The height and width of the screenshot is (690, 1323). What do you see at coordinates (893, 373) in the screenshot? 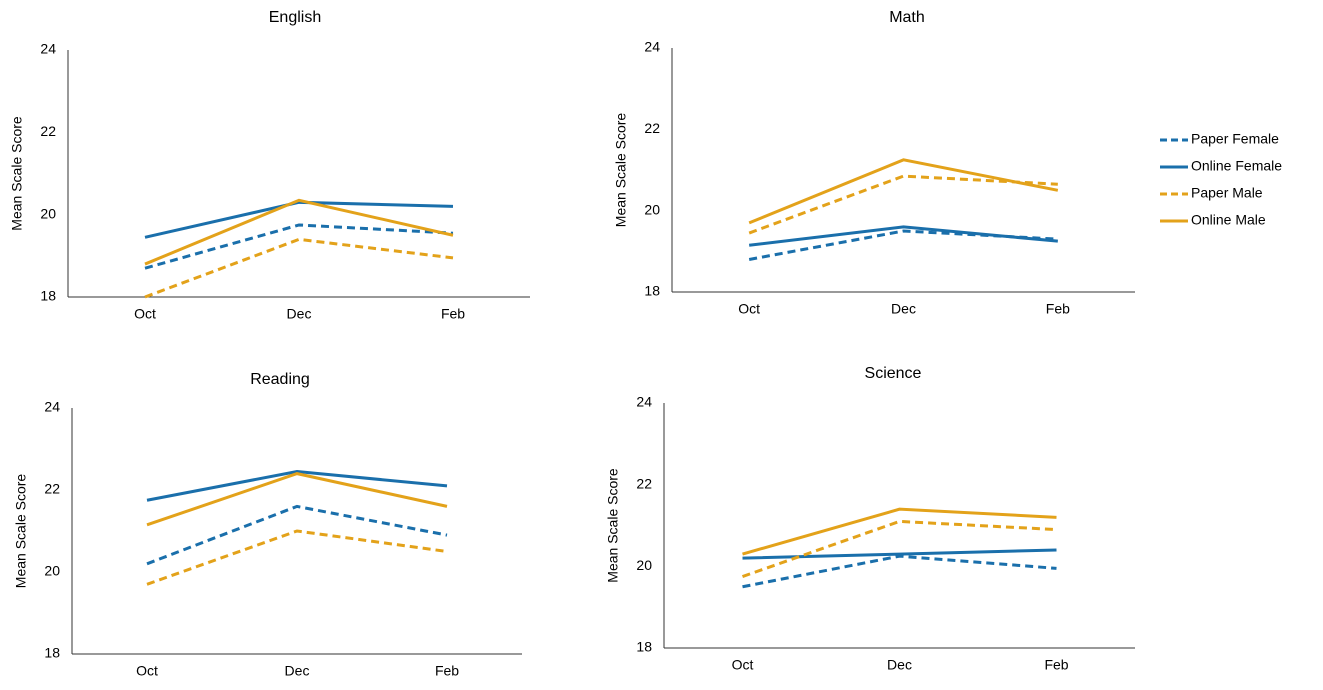
I see `chart-title: Science` at bounding box center [893, 373].